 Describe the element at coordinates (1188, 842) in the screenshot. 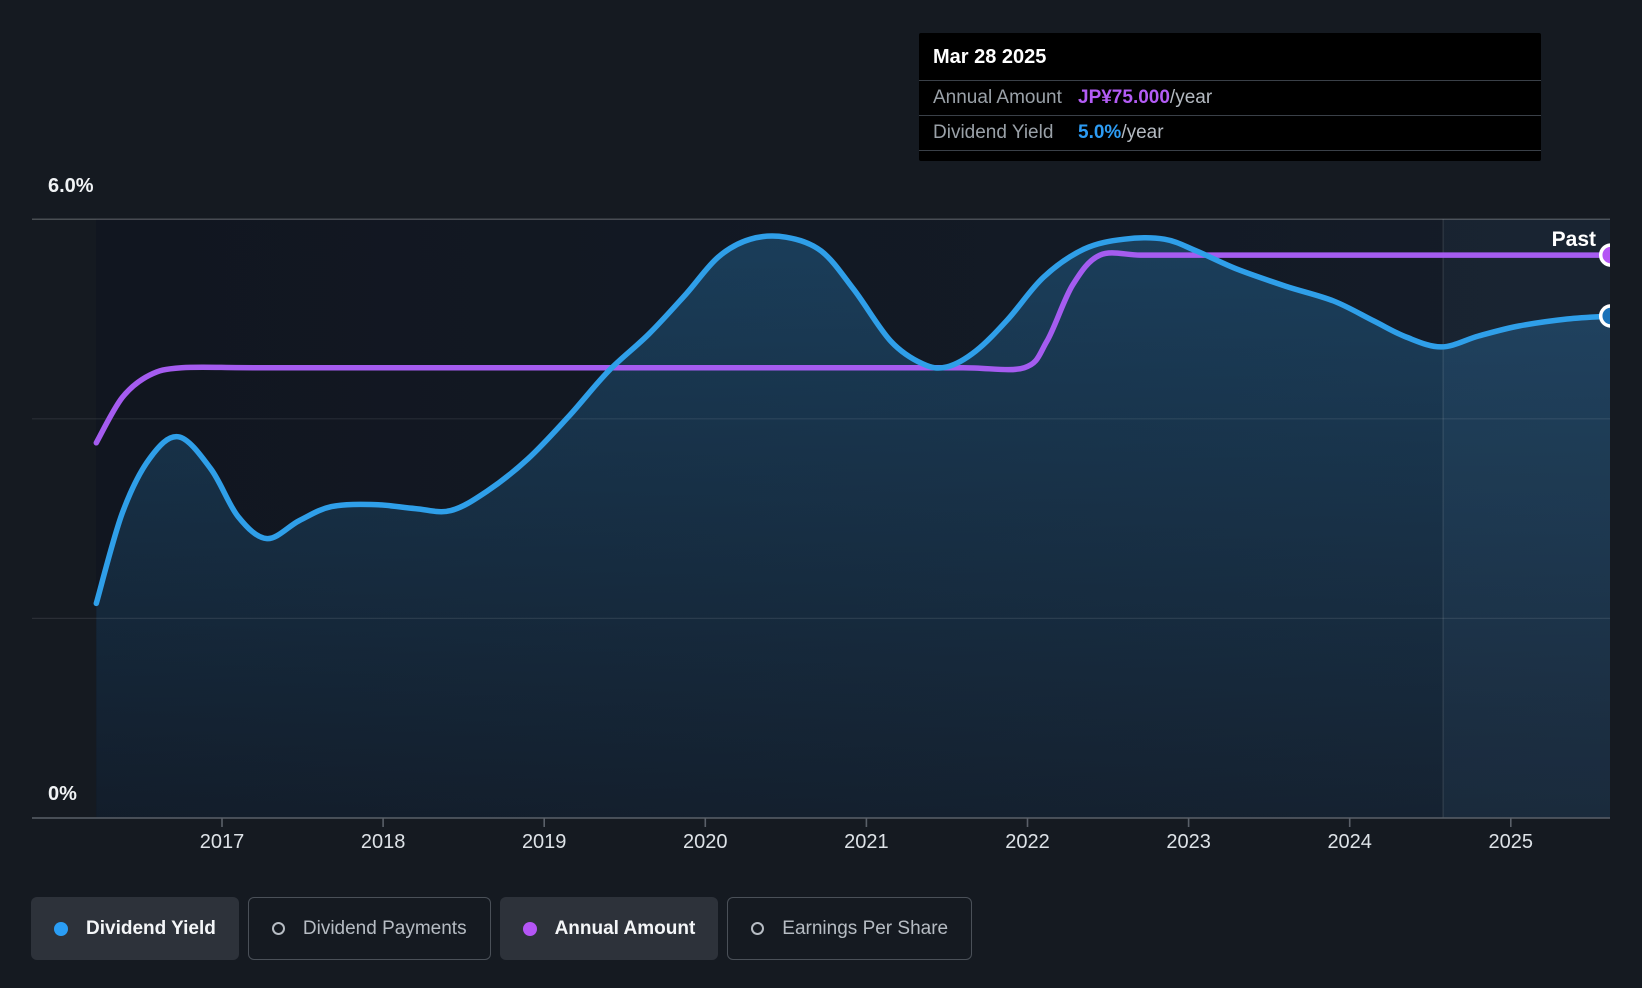

I see `x-axis-label-2023: 2023` at that location.